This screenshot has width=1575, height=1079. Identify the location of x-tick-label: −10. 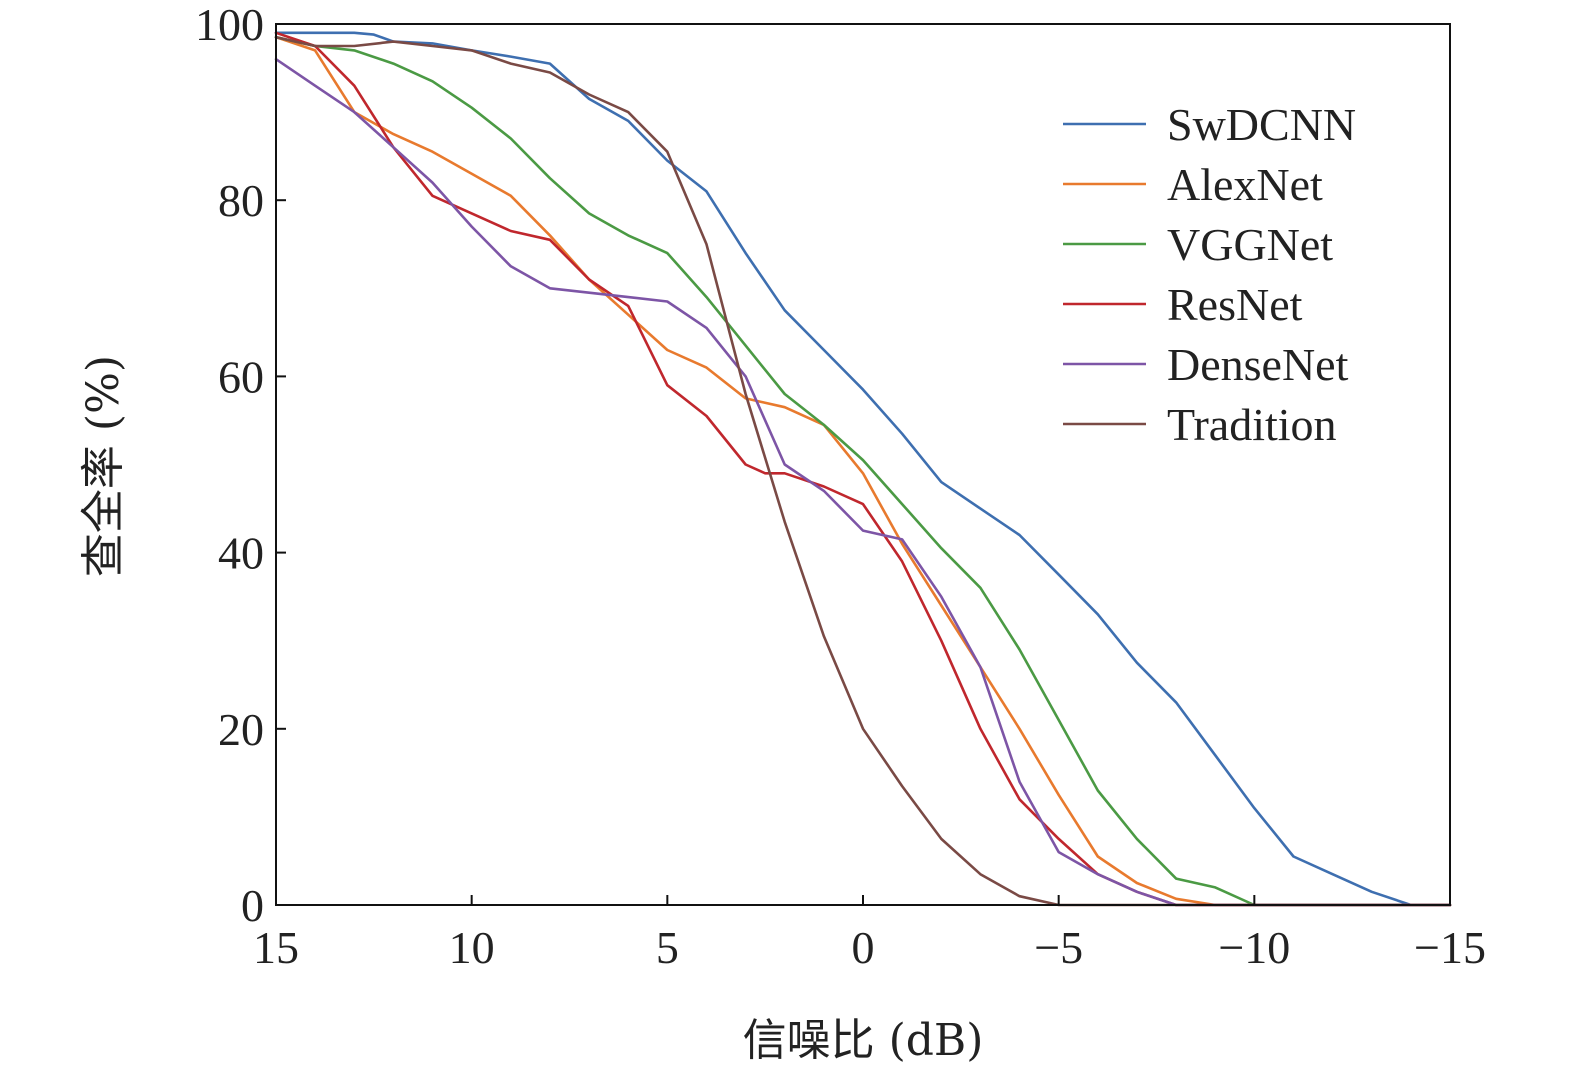
(1254, 947).